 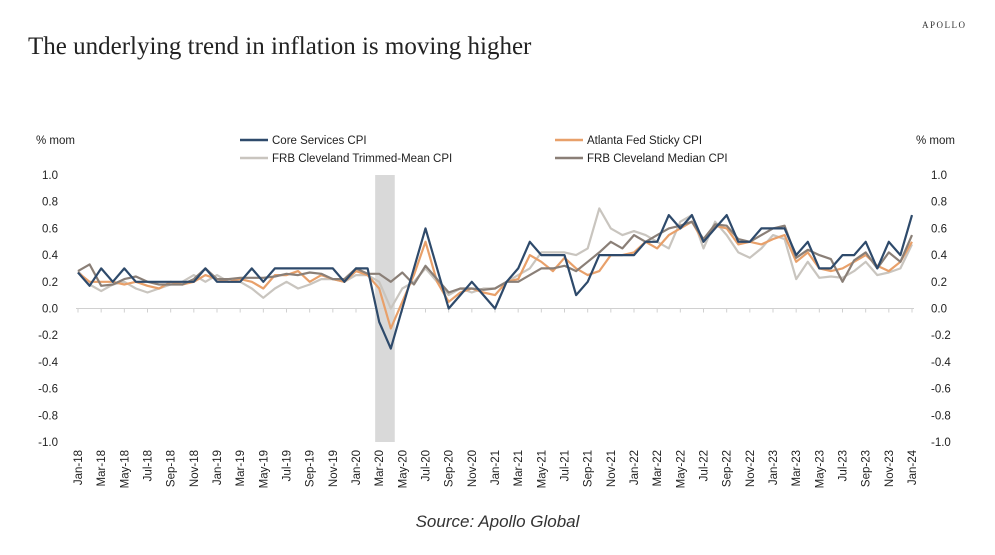 I want to click on x-tick-label: Jan-19, so click(x=218, y=467).